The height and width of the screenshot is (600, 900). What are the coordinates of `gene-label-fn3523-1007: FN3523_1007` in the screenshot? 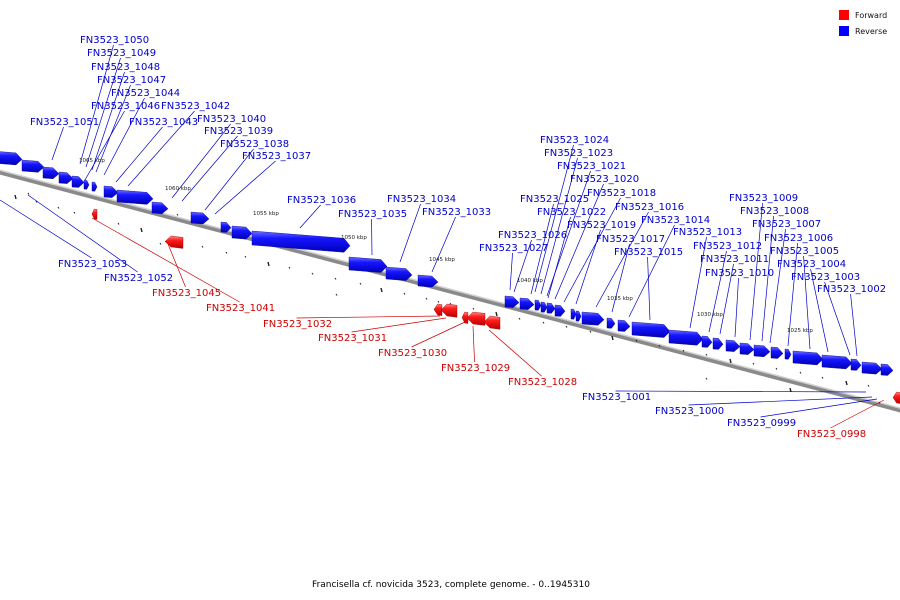 It's located at (786, 281).